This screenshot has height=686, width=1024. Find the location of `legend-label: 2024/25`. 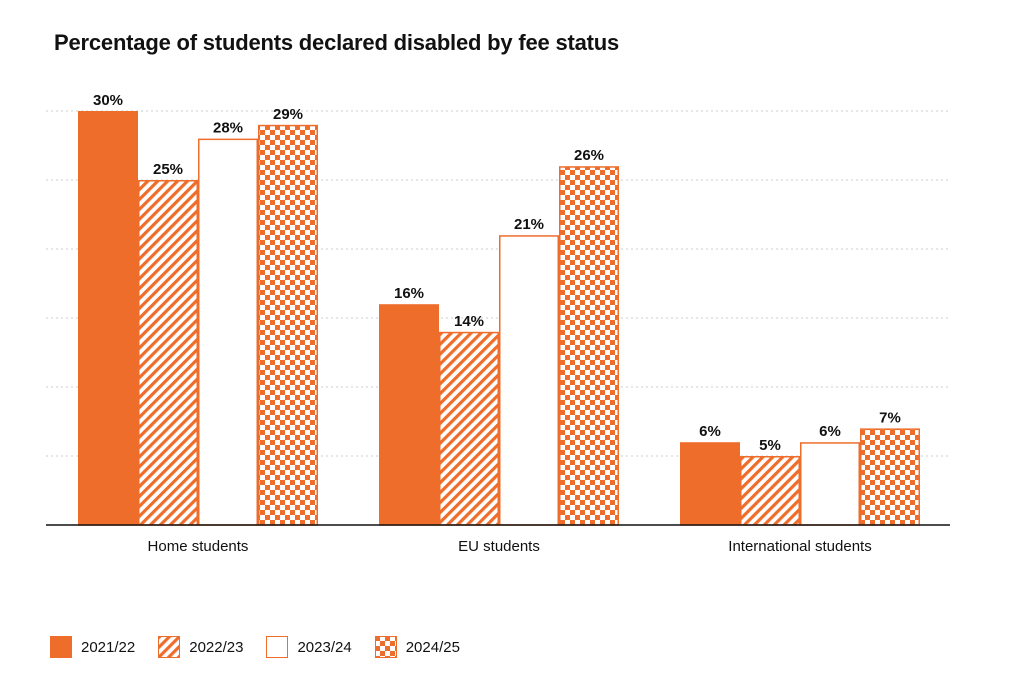

legend-label: 2024/25 is located at coordinates (432, 647).